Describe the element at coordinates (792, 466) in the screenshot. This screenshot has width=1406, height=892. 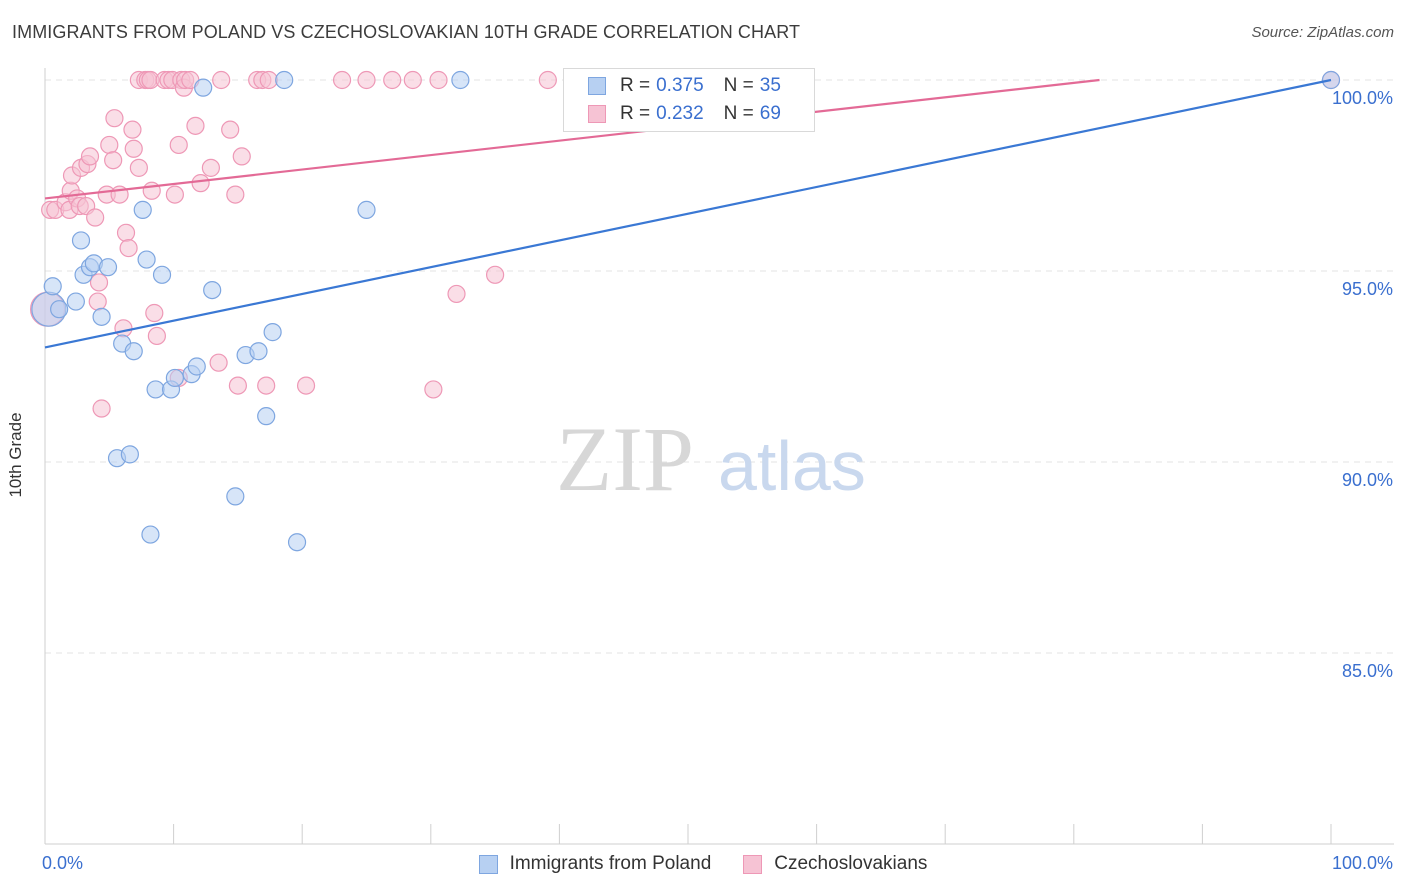
I see `watermark-atlas: atlas` at that location.